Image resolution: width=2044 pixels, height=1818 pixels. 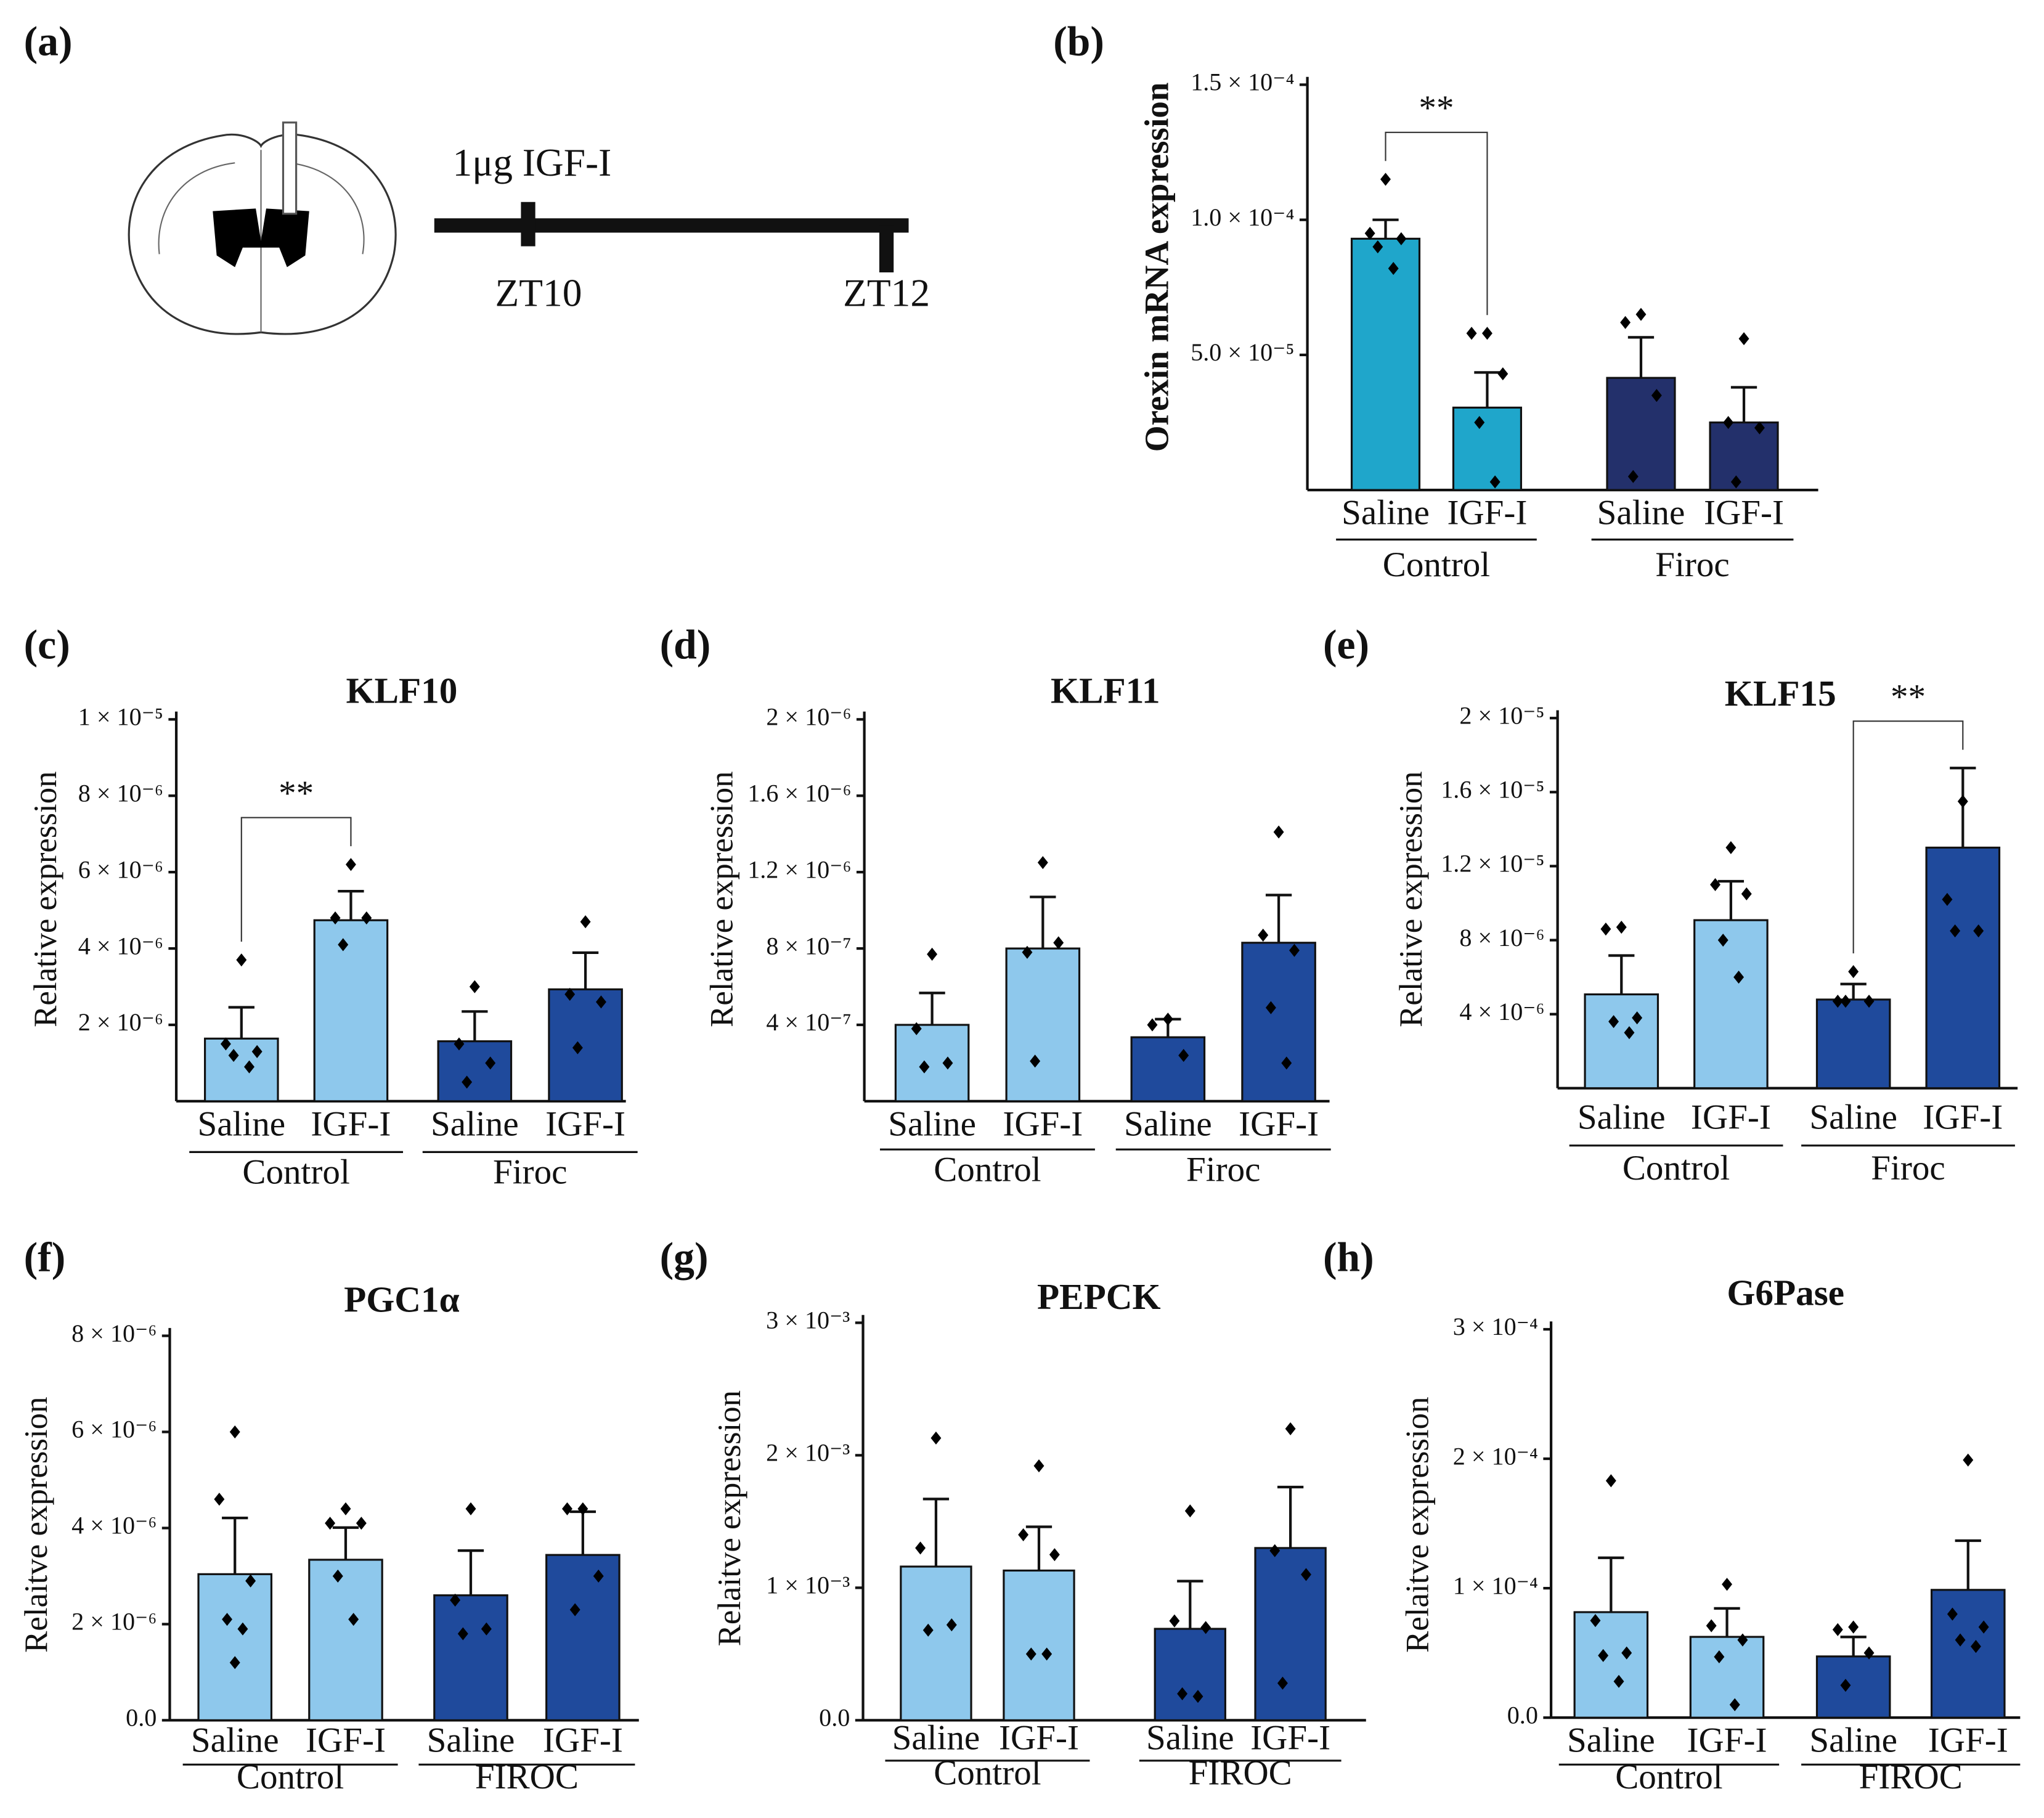 I want to click on y-tick-label: 1.2 × 10⁻⁵, so click(x=1492, y=864).